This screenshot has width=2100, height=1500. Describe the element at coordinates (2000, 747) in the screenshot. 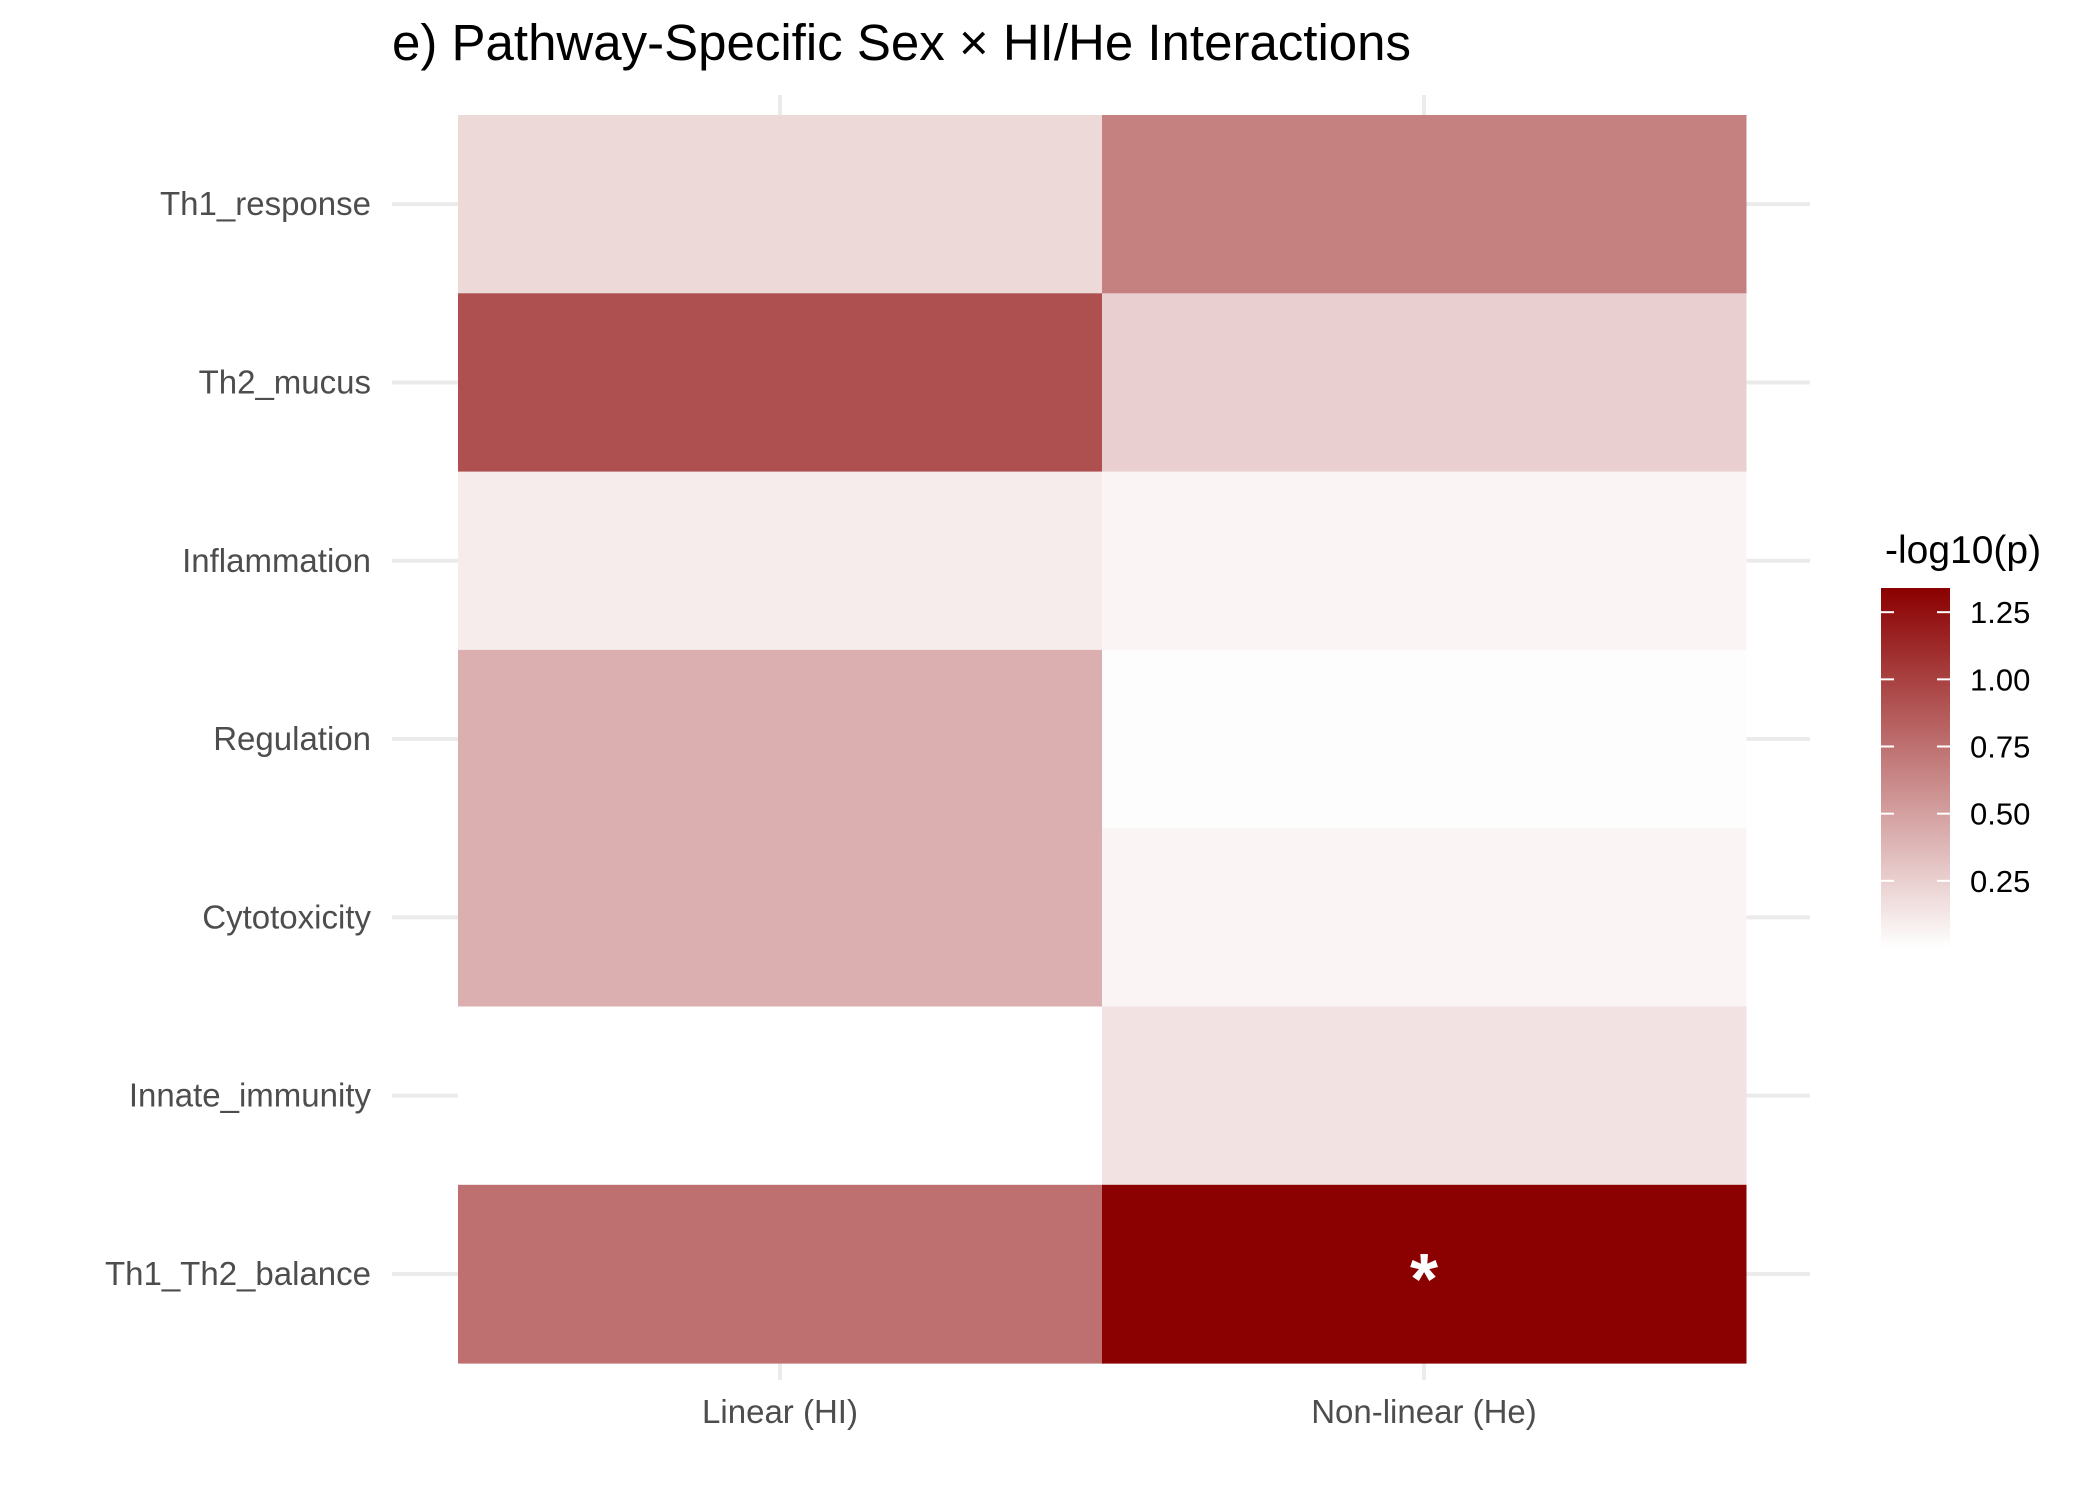

I see `legend-tick-label: 0.75` at that location.